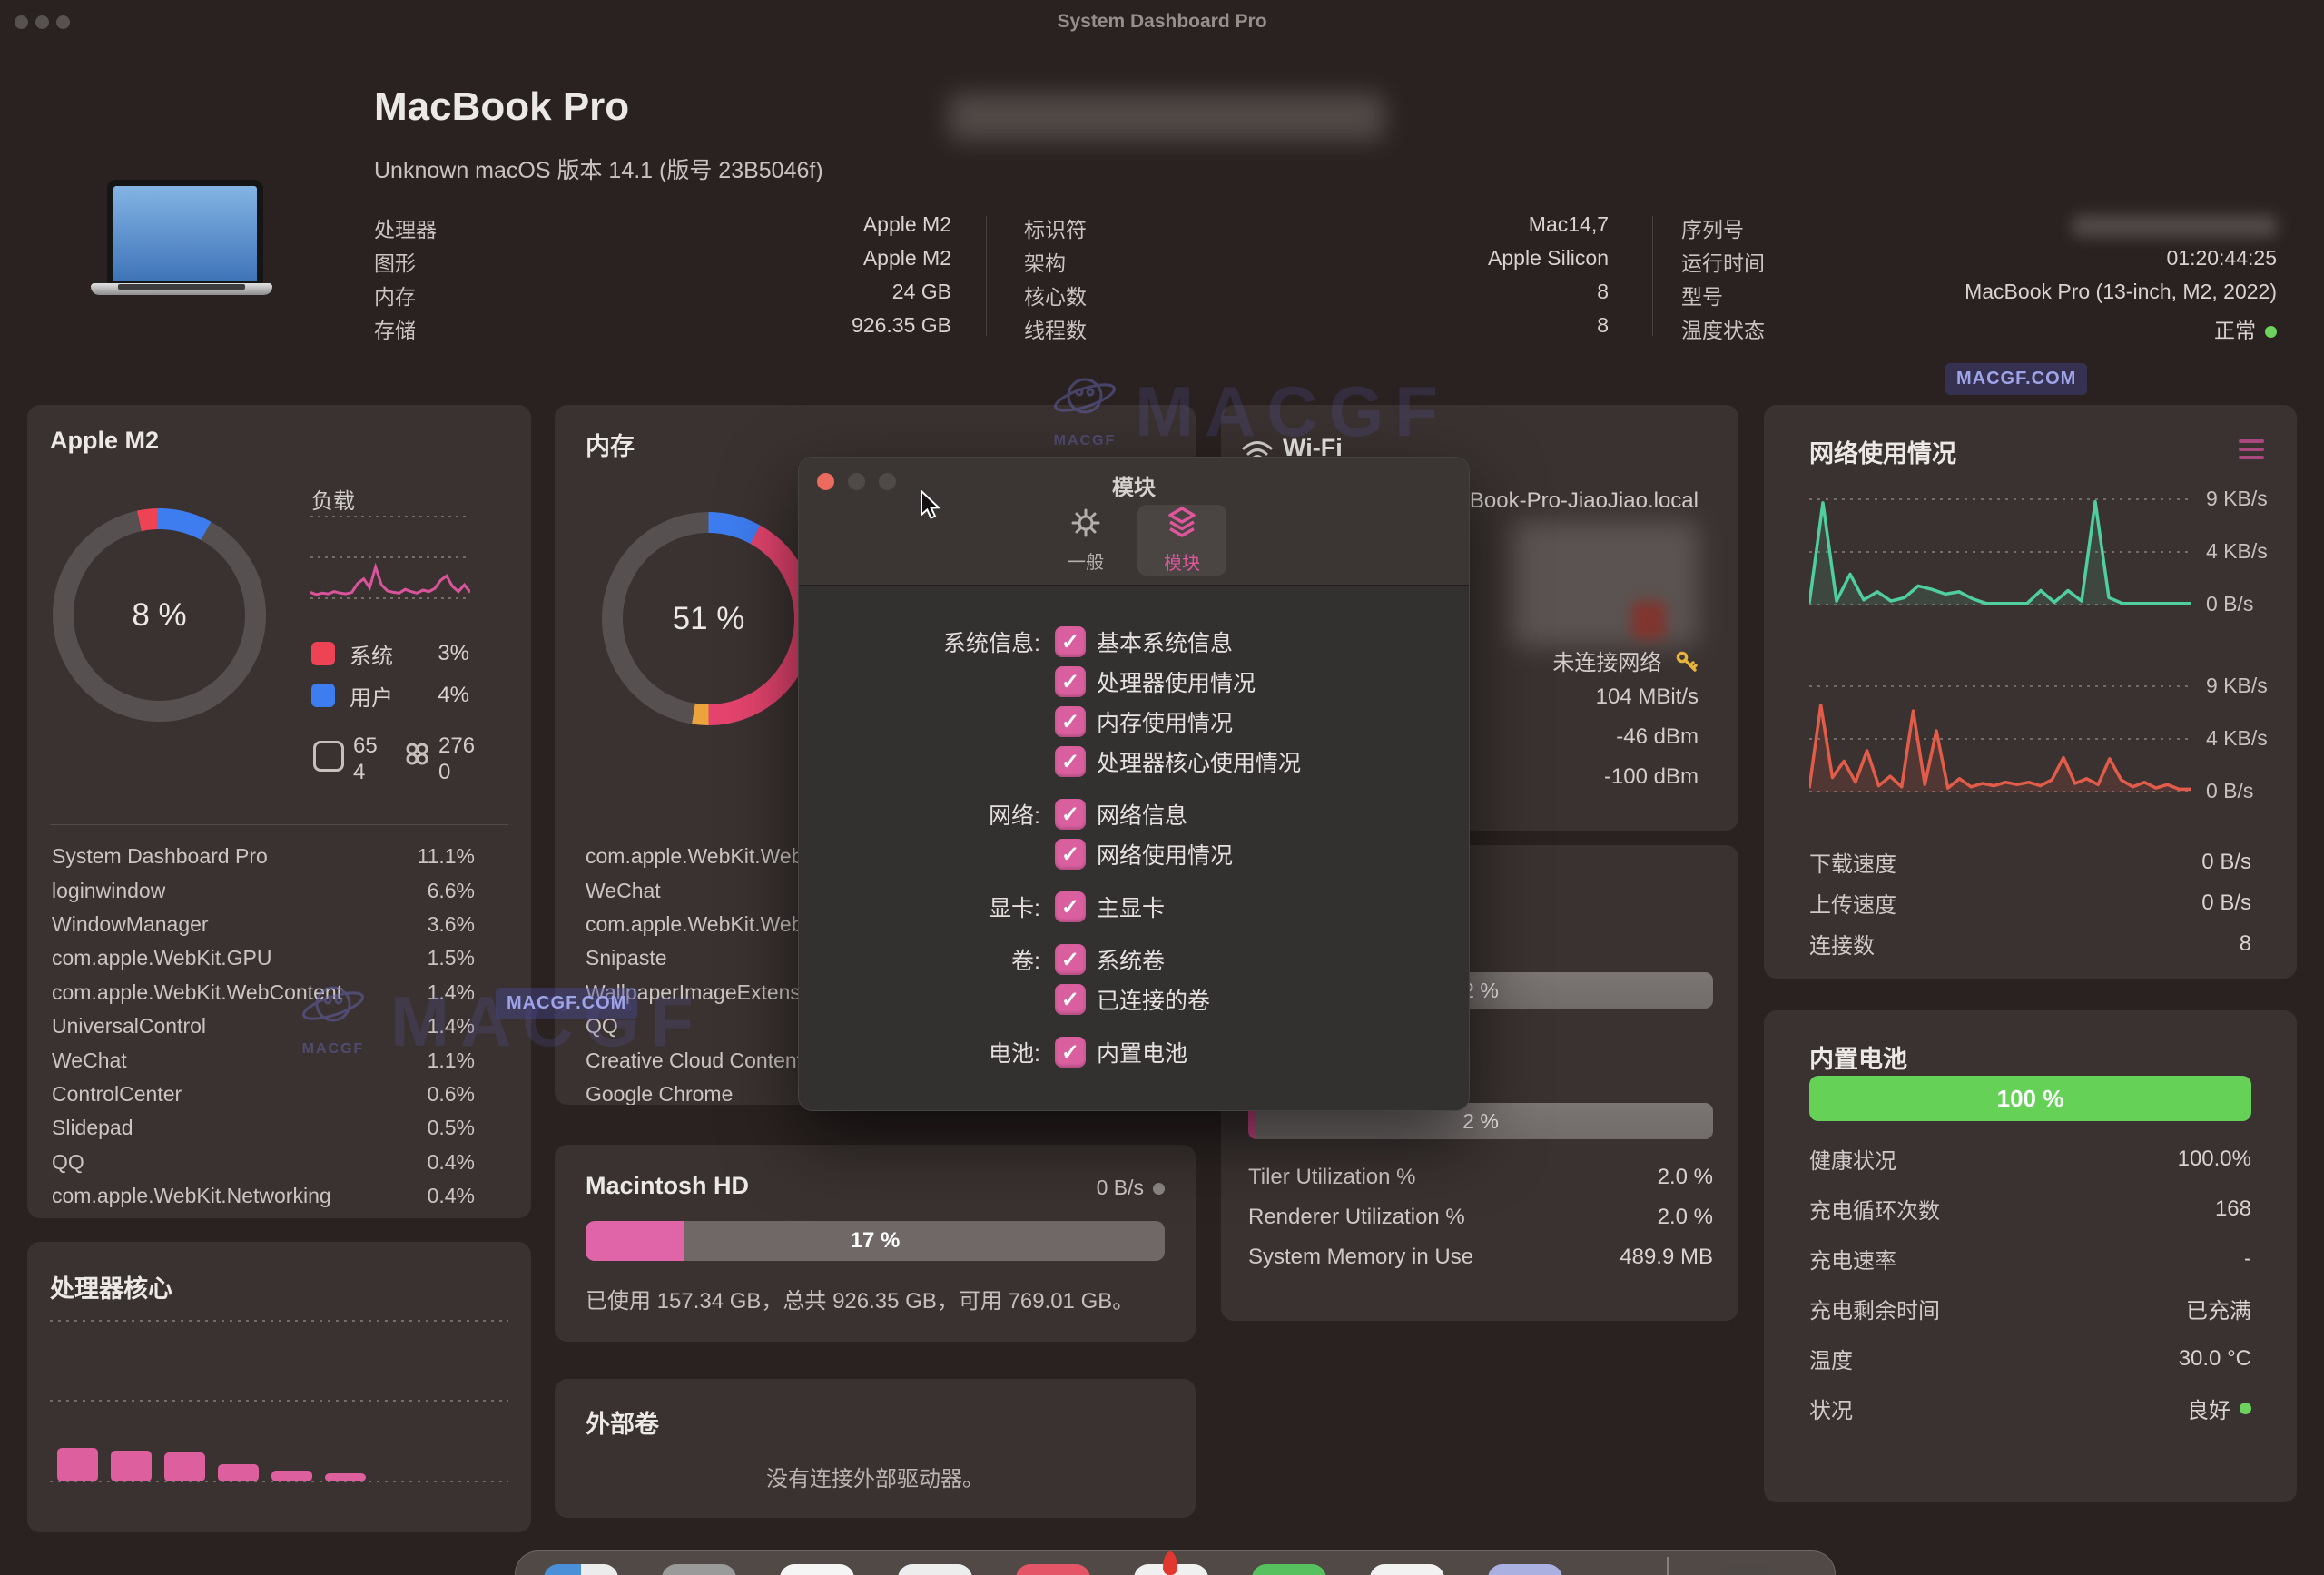 The height and width of the screenshot is (1575, 2324). Describe the element at coordinates (1142, 816) in the screenshot. I see `checkbox-label: 网络信息` at that location.